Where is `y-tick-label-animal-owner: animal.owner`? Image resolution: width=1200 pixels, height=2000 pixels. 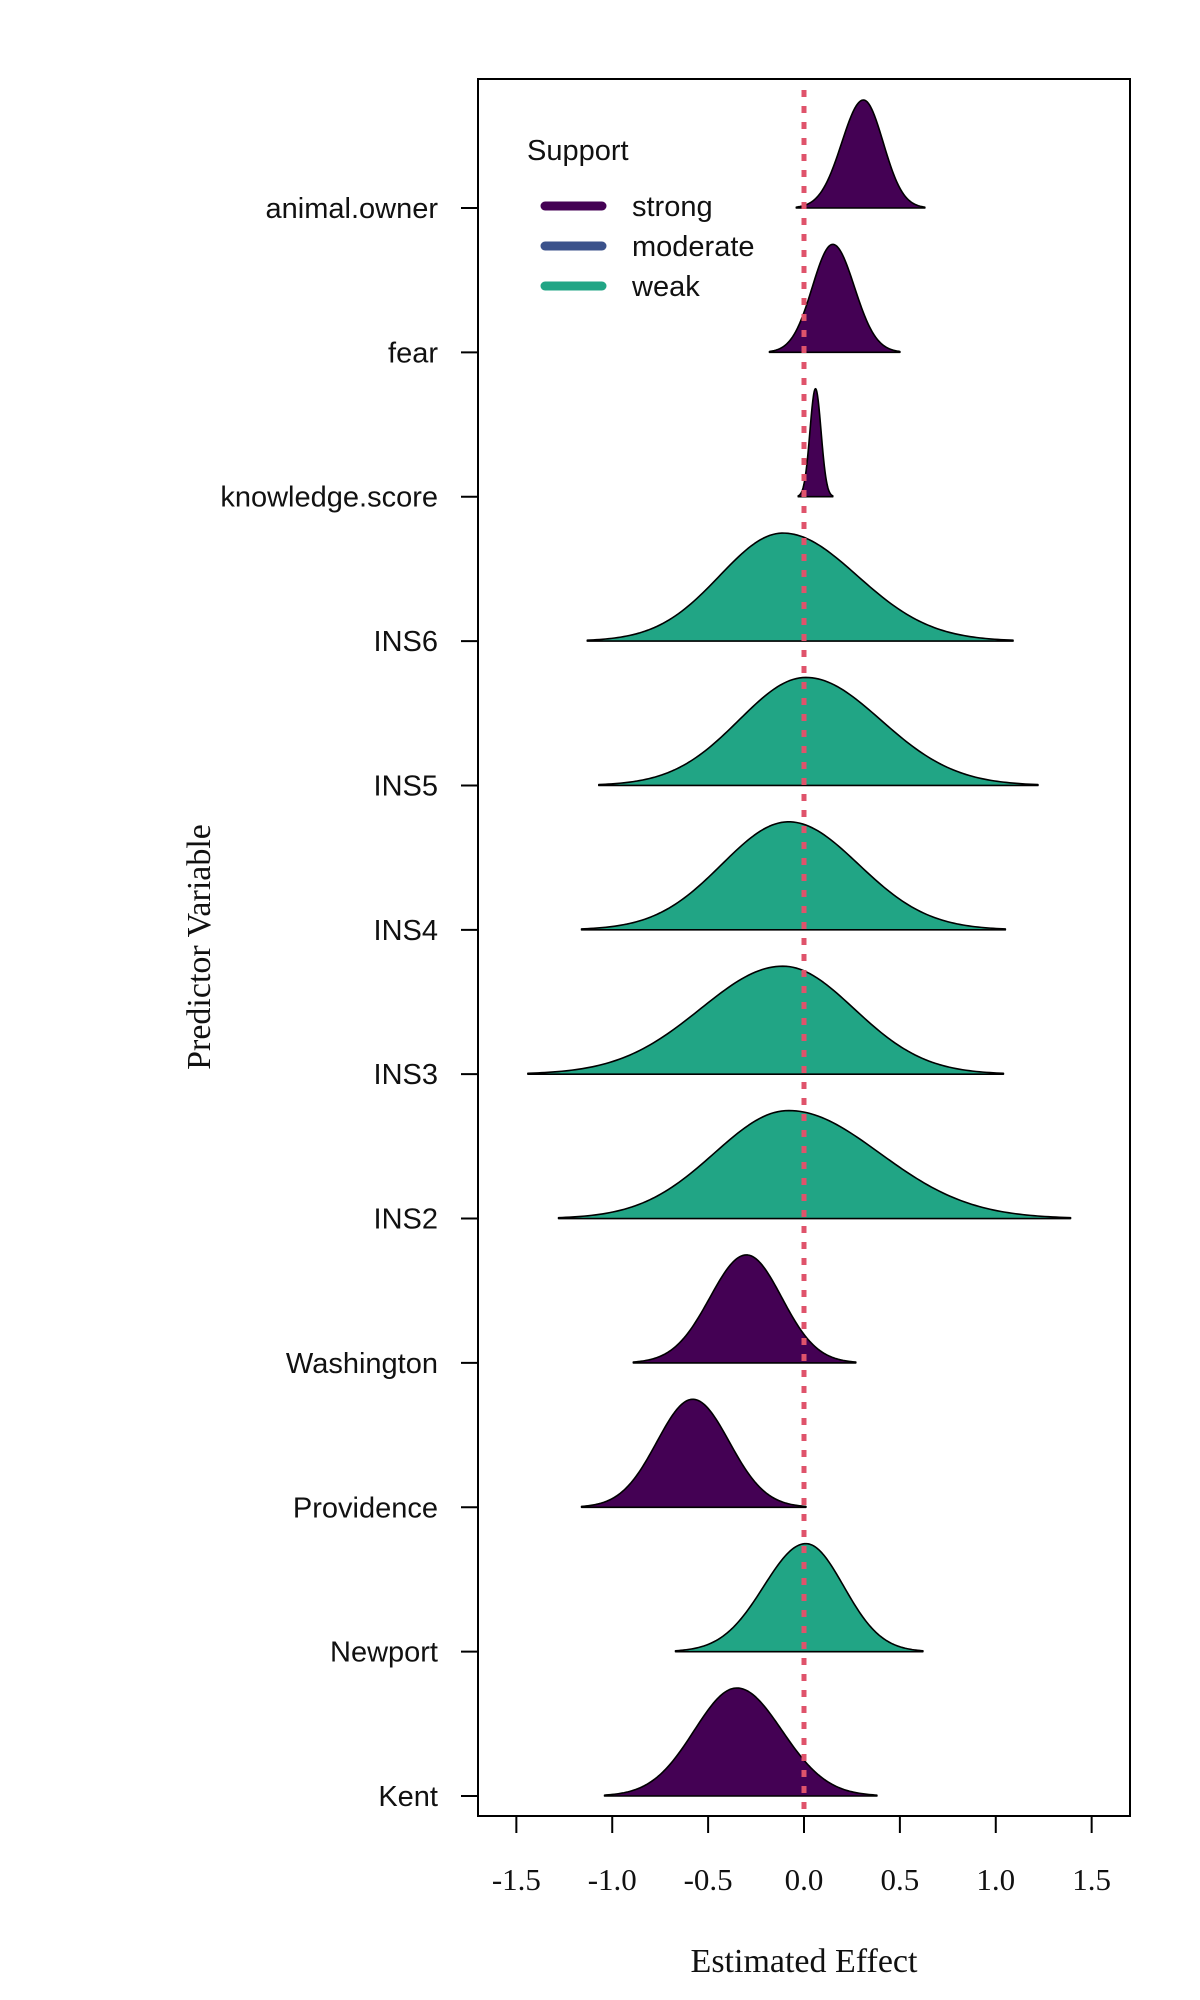 y-tick-label-animal-owner: animal.owner is located at coordinates (352, 209).